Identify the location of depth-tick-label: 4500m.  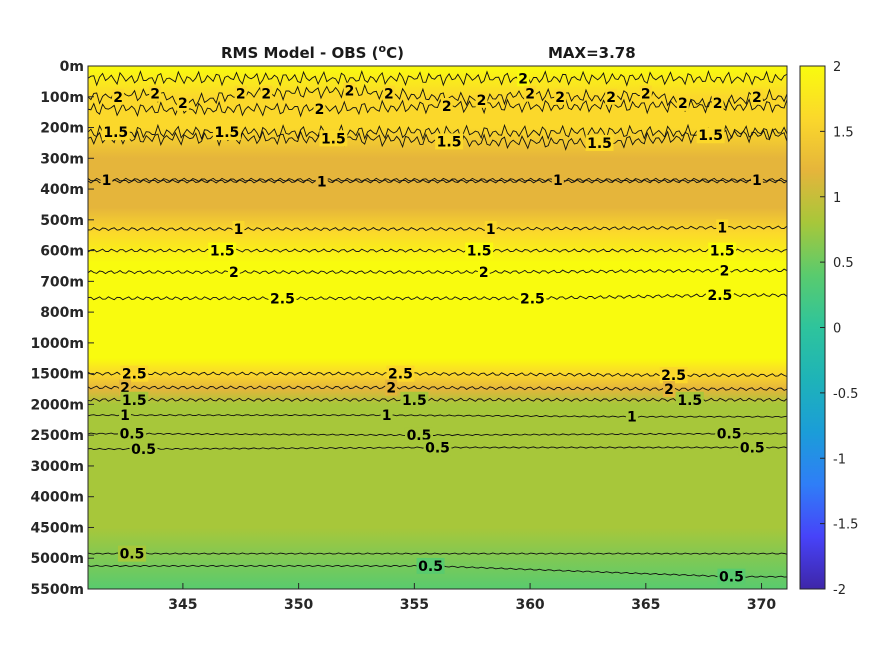
(57, 528).